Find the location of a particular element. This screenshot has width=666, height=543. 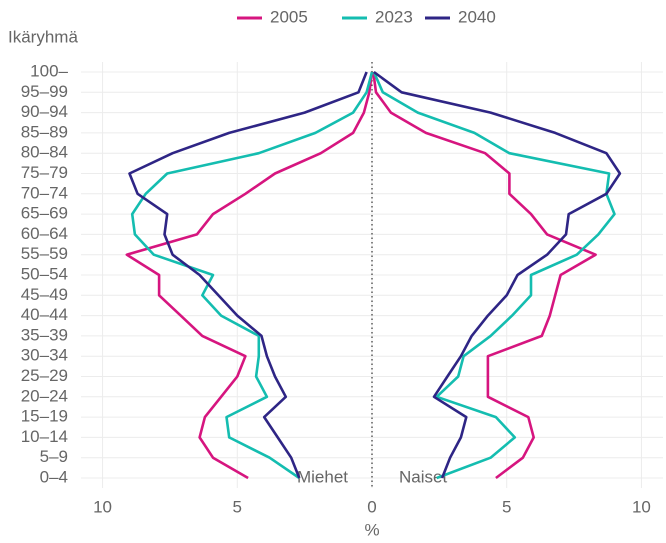

y-tick-label: 55–59 is located at coordinates (44, 253).